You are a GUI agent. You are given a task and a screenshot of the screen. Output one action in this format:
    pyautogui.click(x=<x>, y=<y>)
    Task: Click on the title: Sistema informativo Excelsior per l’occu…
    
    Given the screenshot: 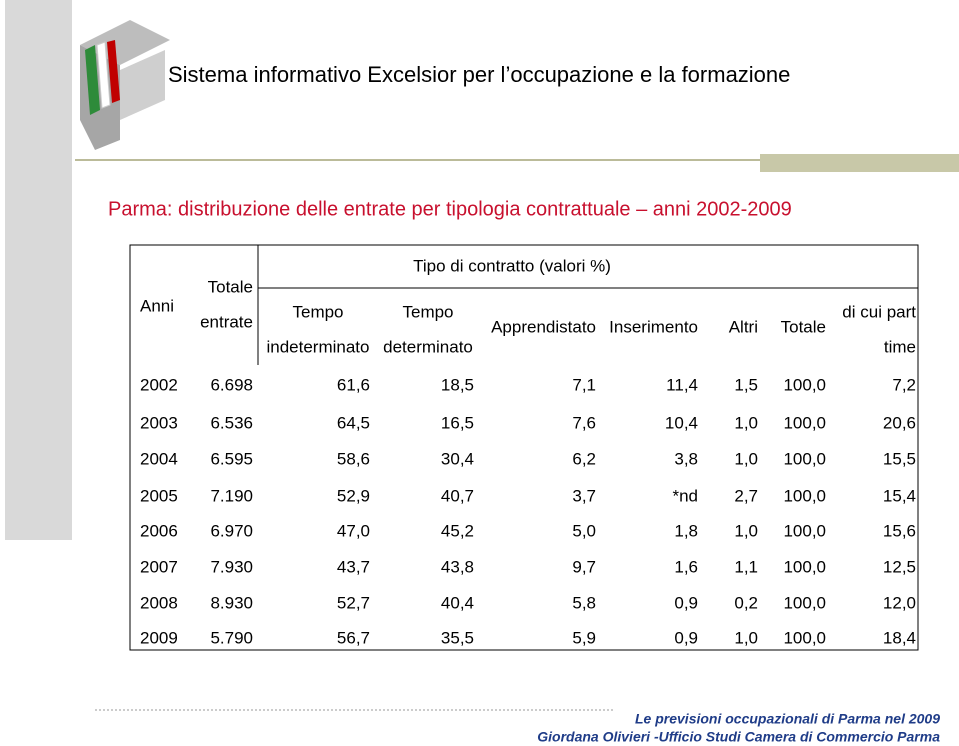 What is the action you would take?
    pyautogui.click(x=479, y=74)
    